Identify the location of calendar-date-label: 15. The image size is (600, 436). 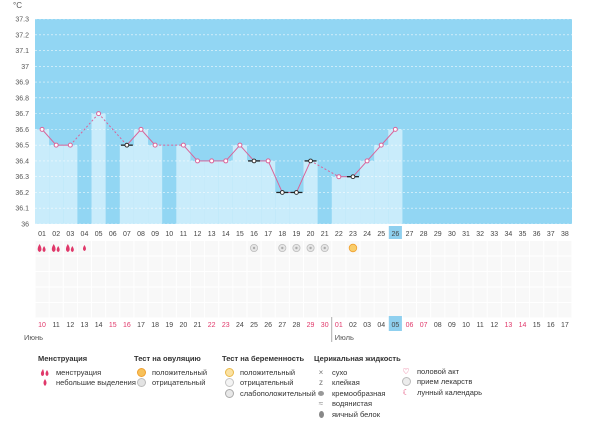
(113, 325).